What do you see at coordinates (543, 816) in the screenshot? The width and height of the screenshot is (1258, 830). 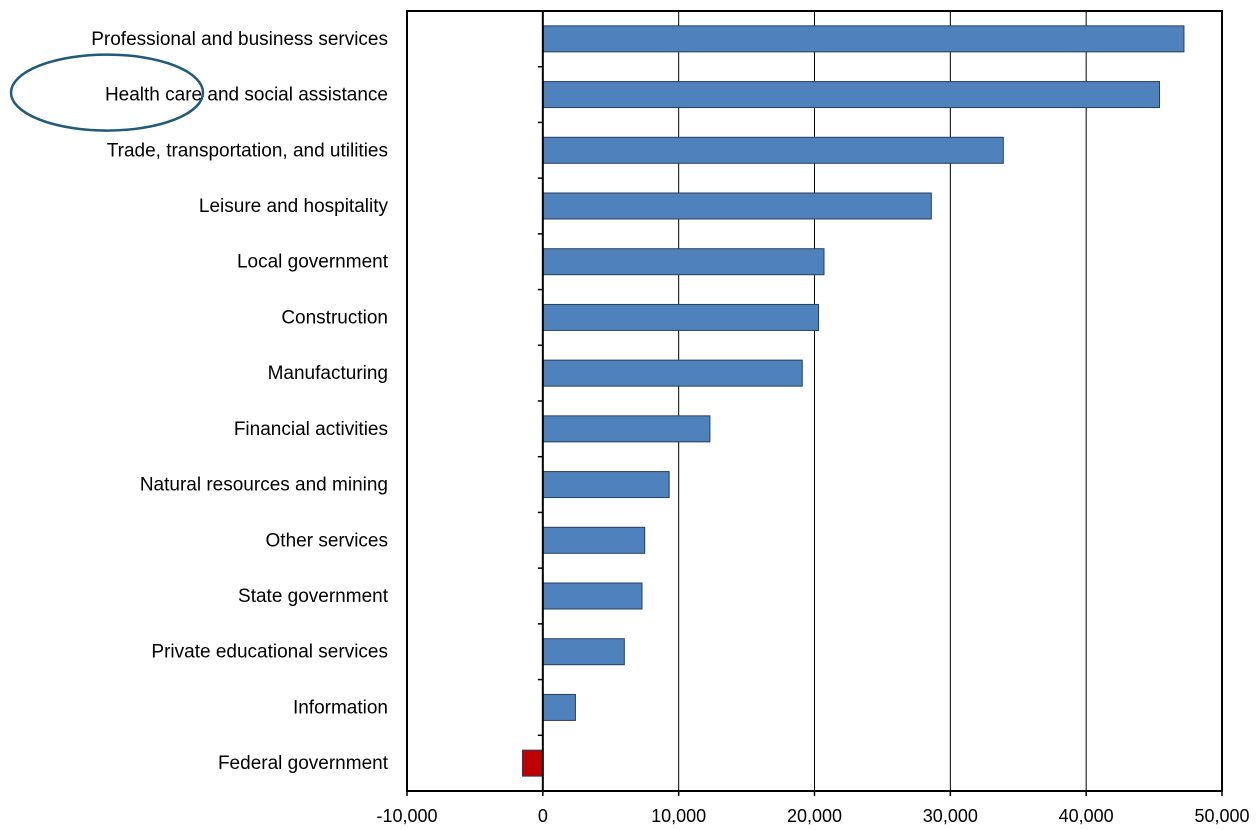 I see `x-tick-label: 0` at bounding box center [543, 816].